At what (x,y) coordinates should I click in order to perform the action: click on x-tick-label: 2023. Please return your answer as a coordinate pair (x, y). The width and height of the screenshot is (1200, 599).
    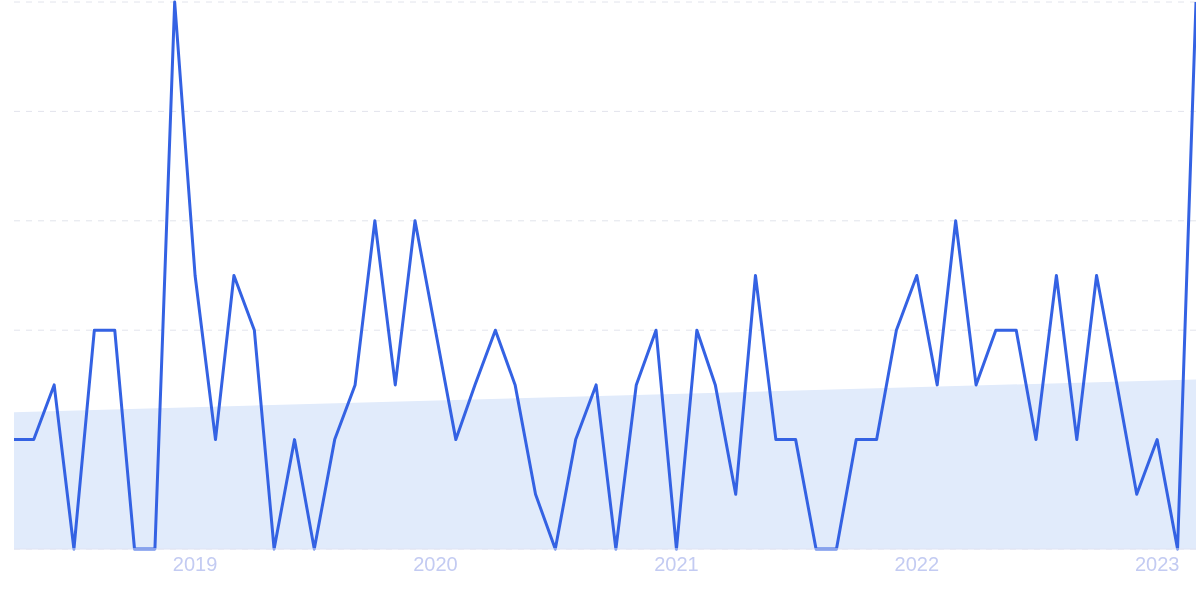
    Looking at the image, I should click on (1157, 564).